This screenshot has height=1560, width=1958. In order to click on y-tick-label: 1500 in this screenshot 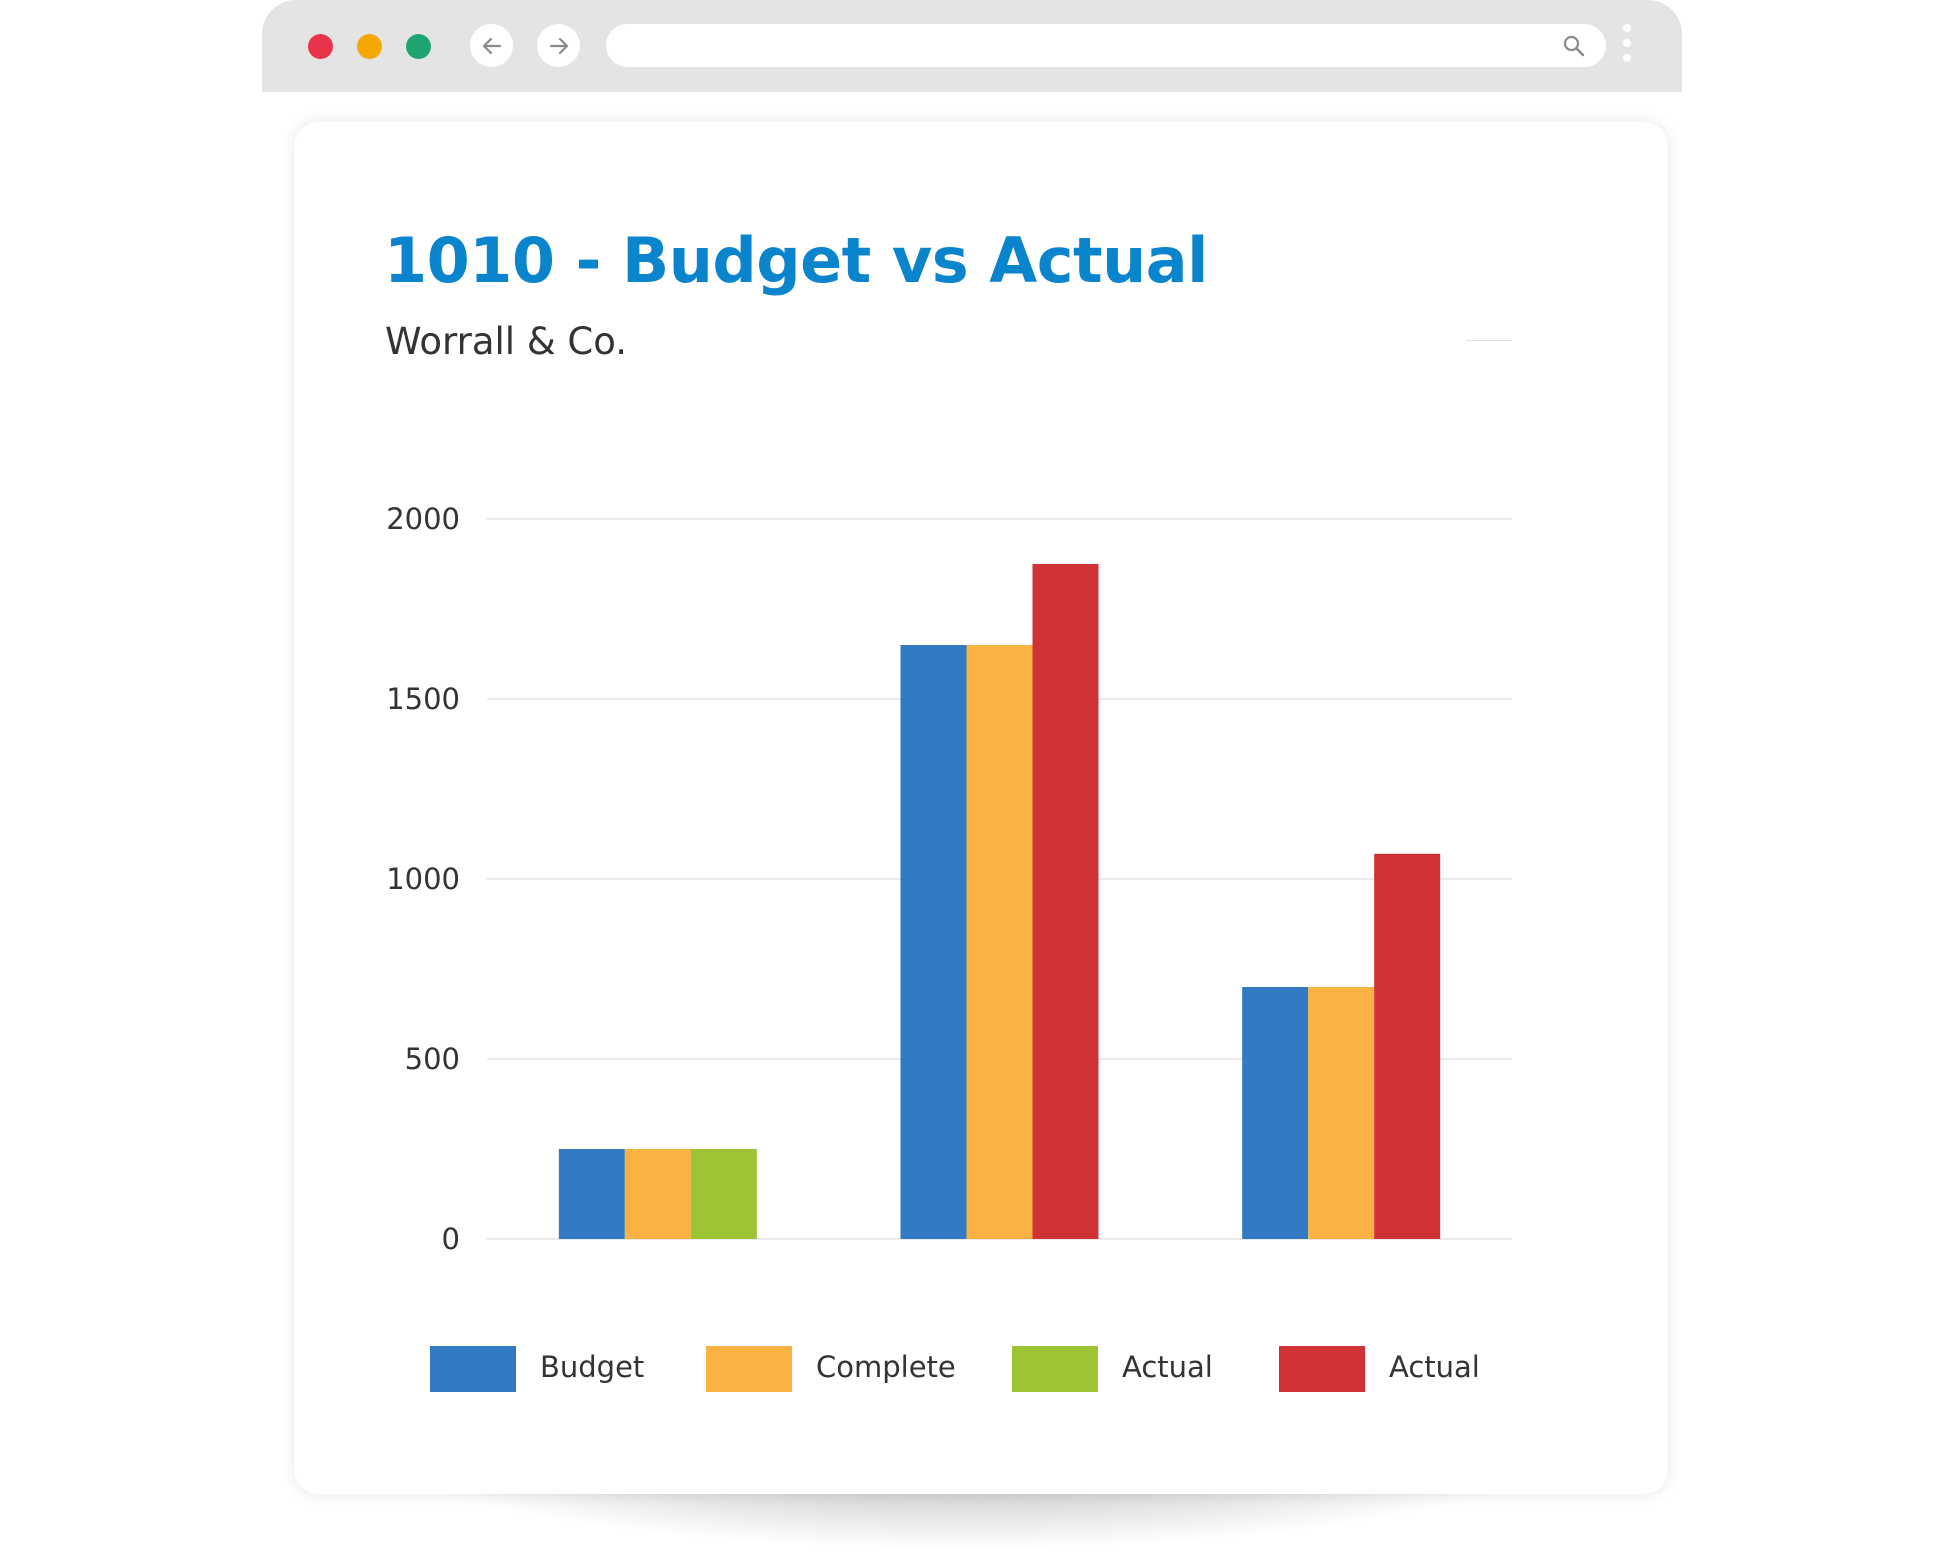, I will do `click(423, 699)`.